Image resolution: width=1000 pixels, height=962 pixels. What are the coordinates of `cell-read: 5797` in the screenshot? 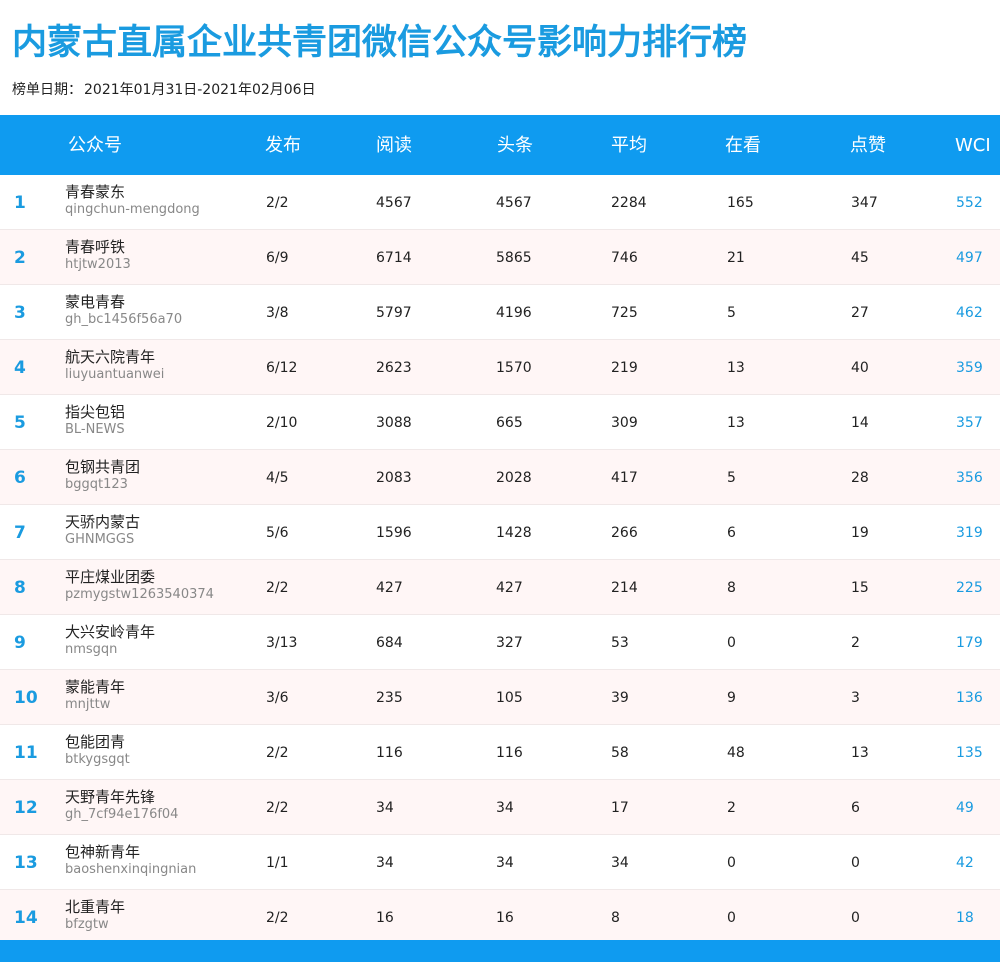 It's located at (394, 313).